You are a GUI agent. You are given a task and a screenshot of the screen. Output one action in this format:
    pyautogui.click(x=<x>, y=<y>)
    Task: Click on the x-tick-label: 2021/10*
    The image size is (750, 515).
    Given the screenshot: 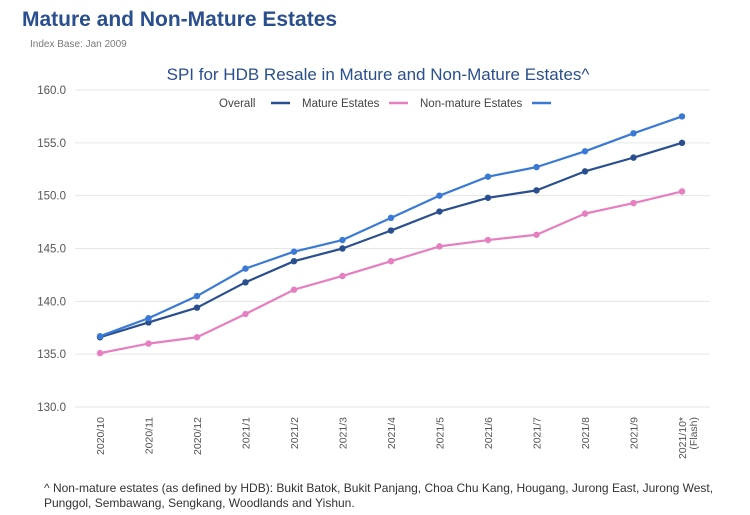 What is the action you would take?
    pyautogui.click(x=683, y=438)
    